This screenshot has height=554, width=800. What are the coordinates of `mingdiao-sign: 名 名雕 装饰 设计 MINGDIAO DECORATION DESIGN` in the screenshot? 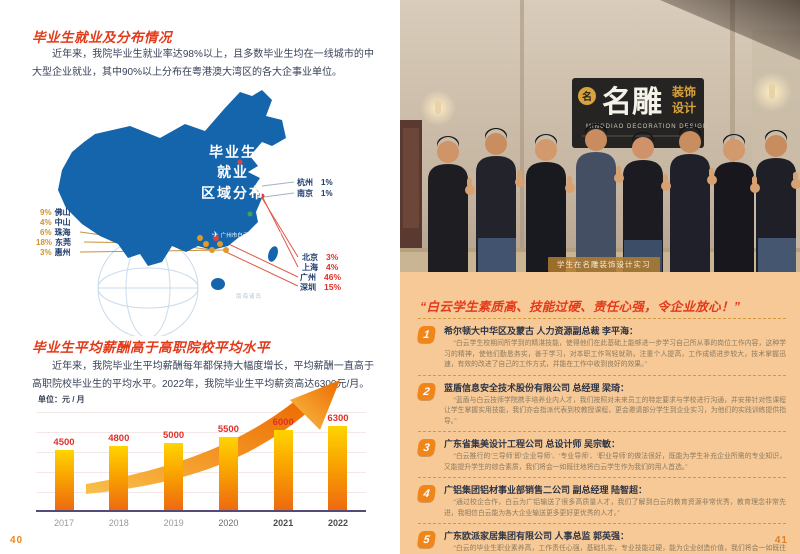 It's located at (640, 113).